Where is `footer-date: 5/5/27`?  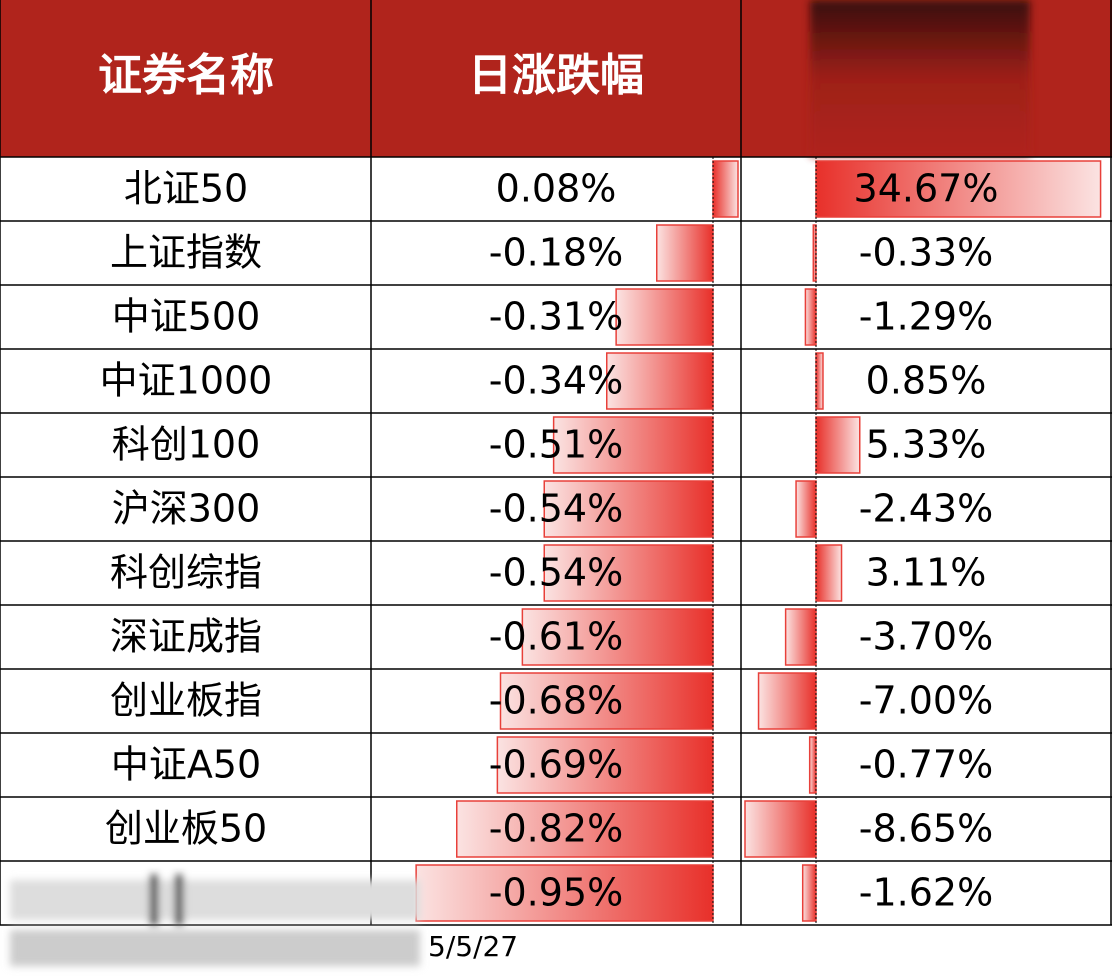 footer-date: 5/5/27 is located at coordinates (473, 946).